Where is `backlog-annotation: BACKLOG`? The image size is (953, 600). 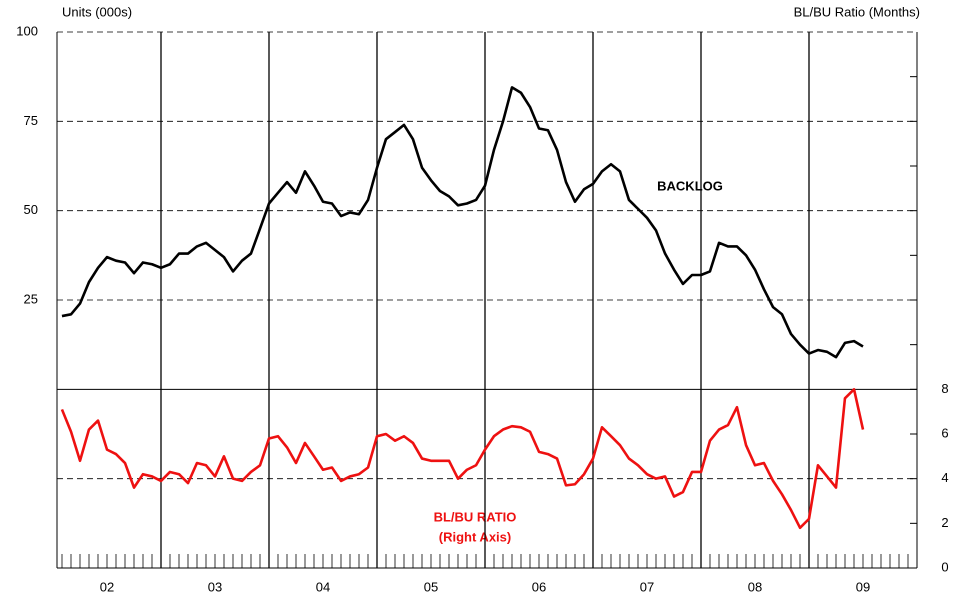
backlog-annotation: BACKLOG is located at coordinates (690, 185).